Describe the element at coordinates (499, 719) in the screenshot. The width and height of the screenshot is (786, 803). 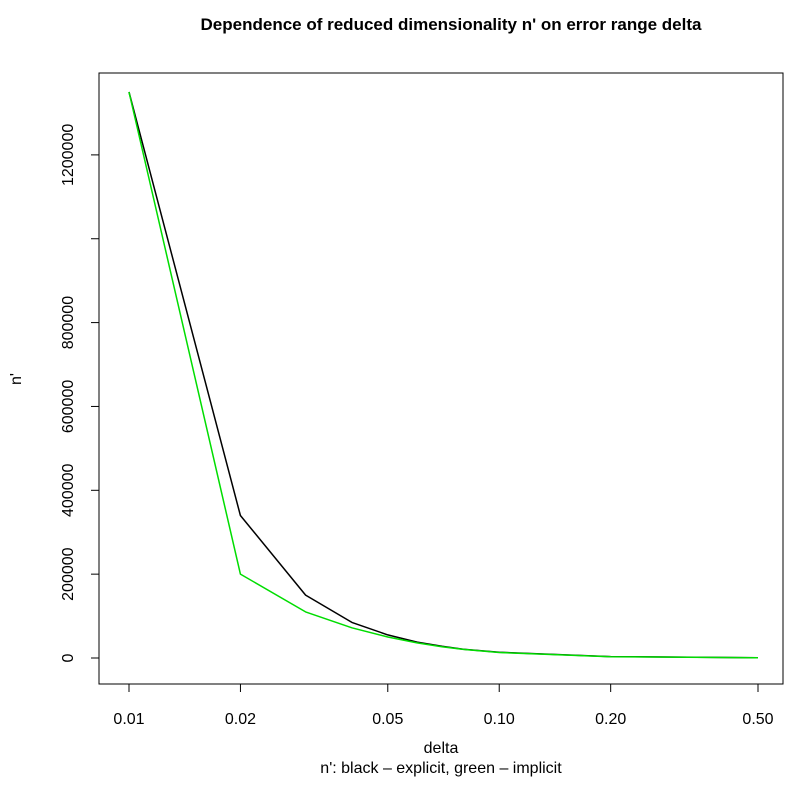
I see `x-tick-label: 0.10` at that location.